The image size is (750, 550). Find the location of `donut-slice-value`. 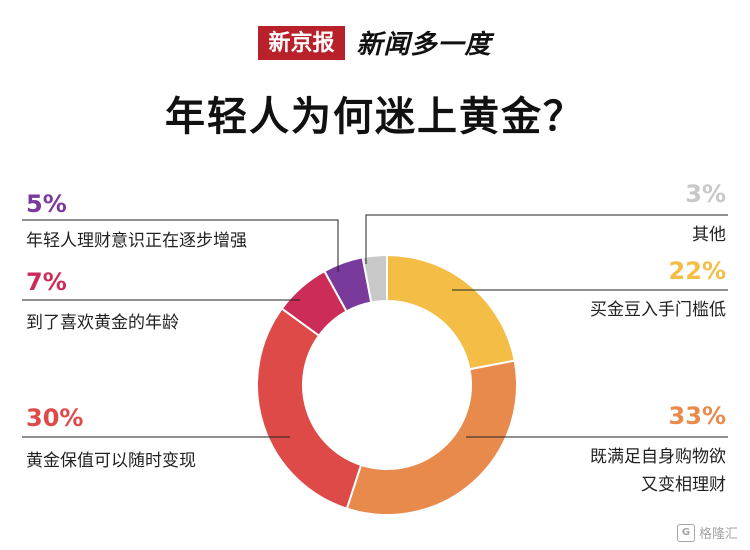

donut-slice-value is located at coordinates (309, 408).